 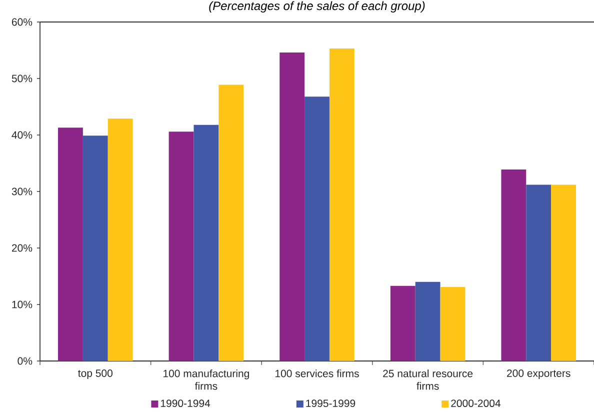 What do you see at coordinates (317, 6) in the screenshot?
I see `chart-title: (Percentages of the sales of each group)` at bounding box center [317, 6].